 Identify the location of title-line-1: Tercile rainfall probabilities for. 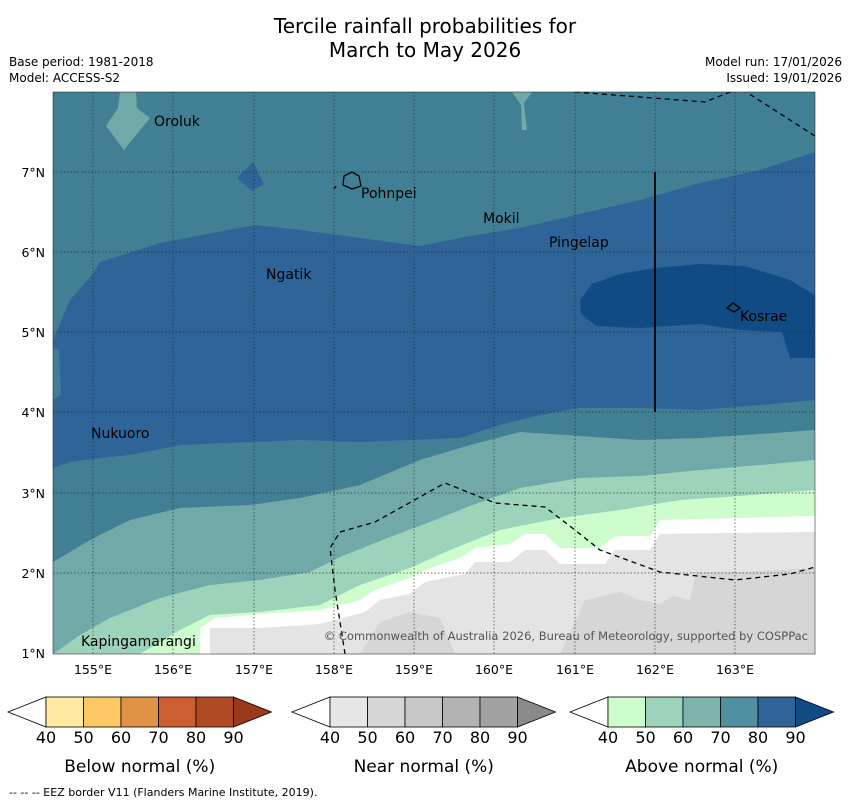
(425, 26).